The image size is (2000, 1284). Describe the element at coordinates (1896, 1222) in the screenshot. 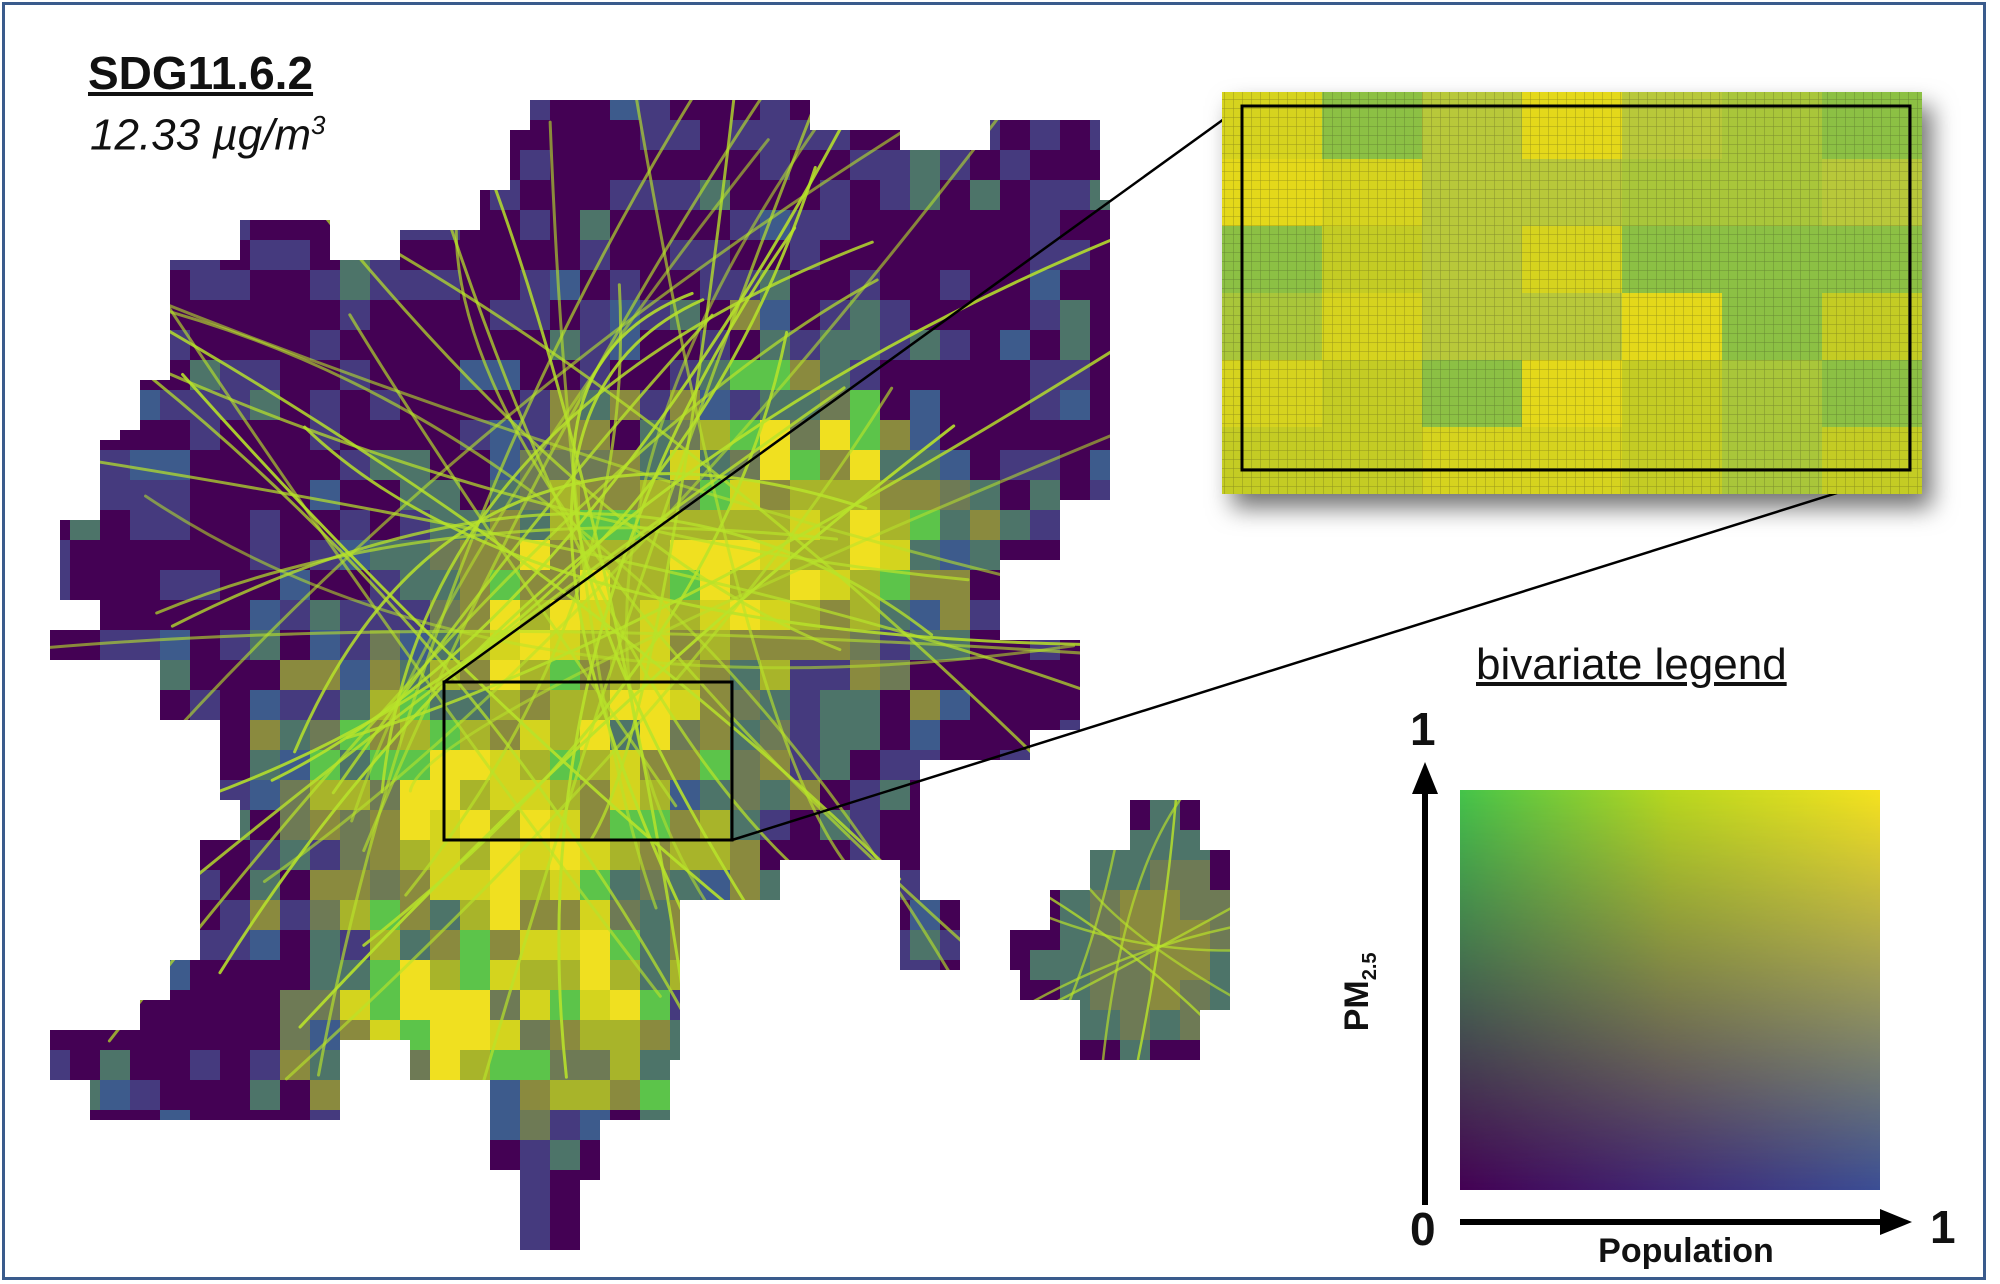

I see `legend-x-arrowhead` at that location.